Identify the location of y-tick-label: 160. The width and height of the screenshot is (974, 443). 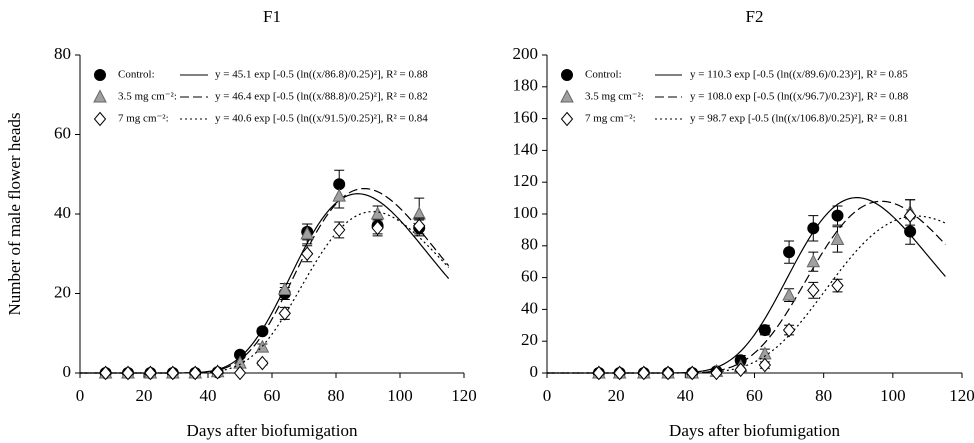
(526, 117).